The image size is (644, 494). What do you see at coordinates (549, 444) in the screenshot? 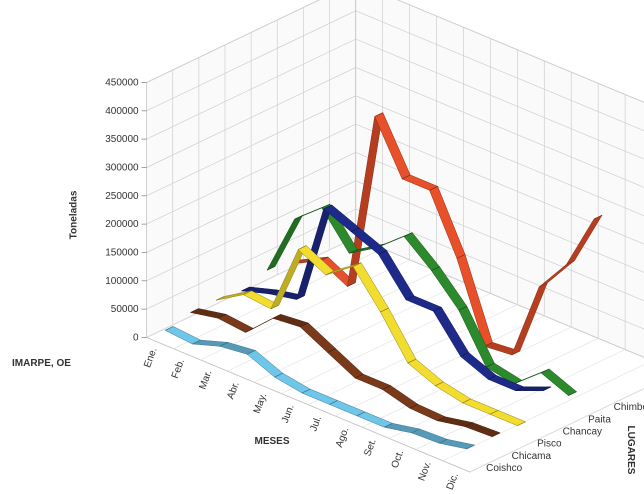
I see `z-tick-label: Pisco` at bounding box center [549, 444].